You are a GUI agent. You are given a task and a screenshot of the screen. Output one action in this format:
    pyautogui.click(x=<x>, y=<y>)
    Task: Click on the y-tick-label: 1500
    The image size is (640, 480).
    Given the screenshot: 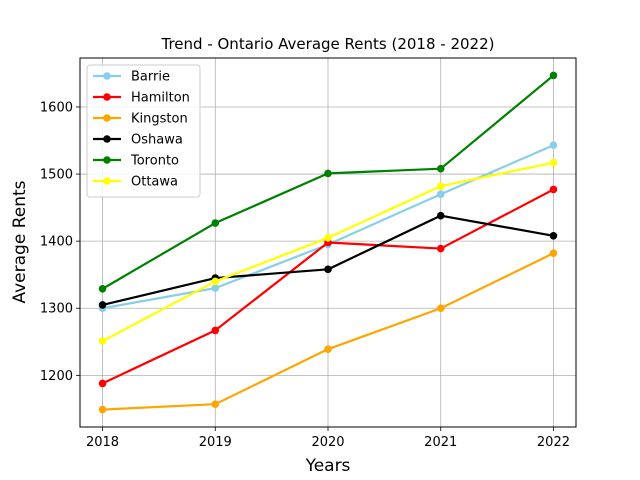 What is the action you would take?
    pyautogui.click(x=56, y=175)
    